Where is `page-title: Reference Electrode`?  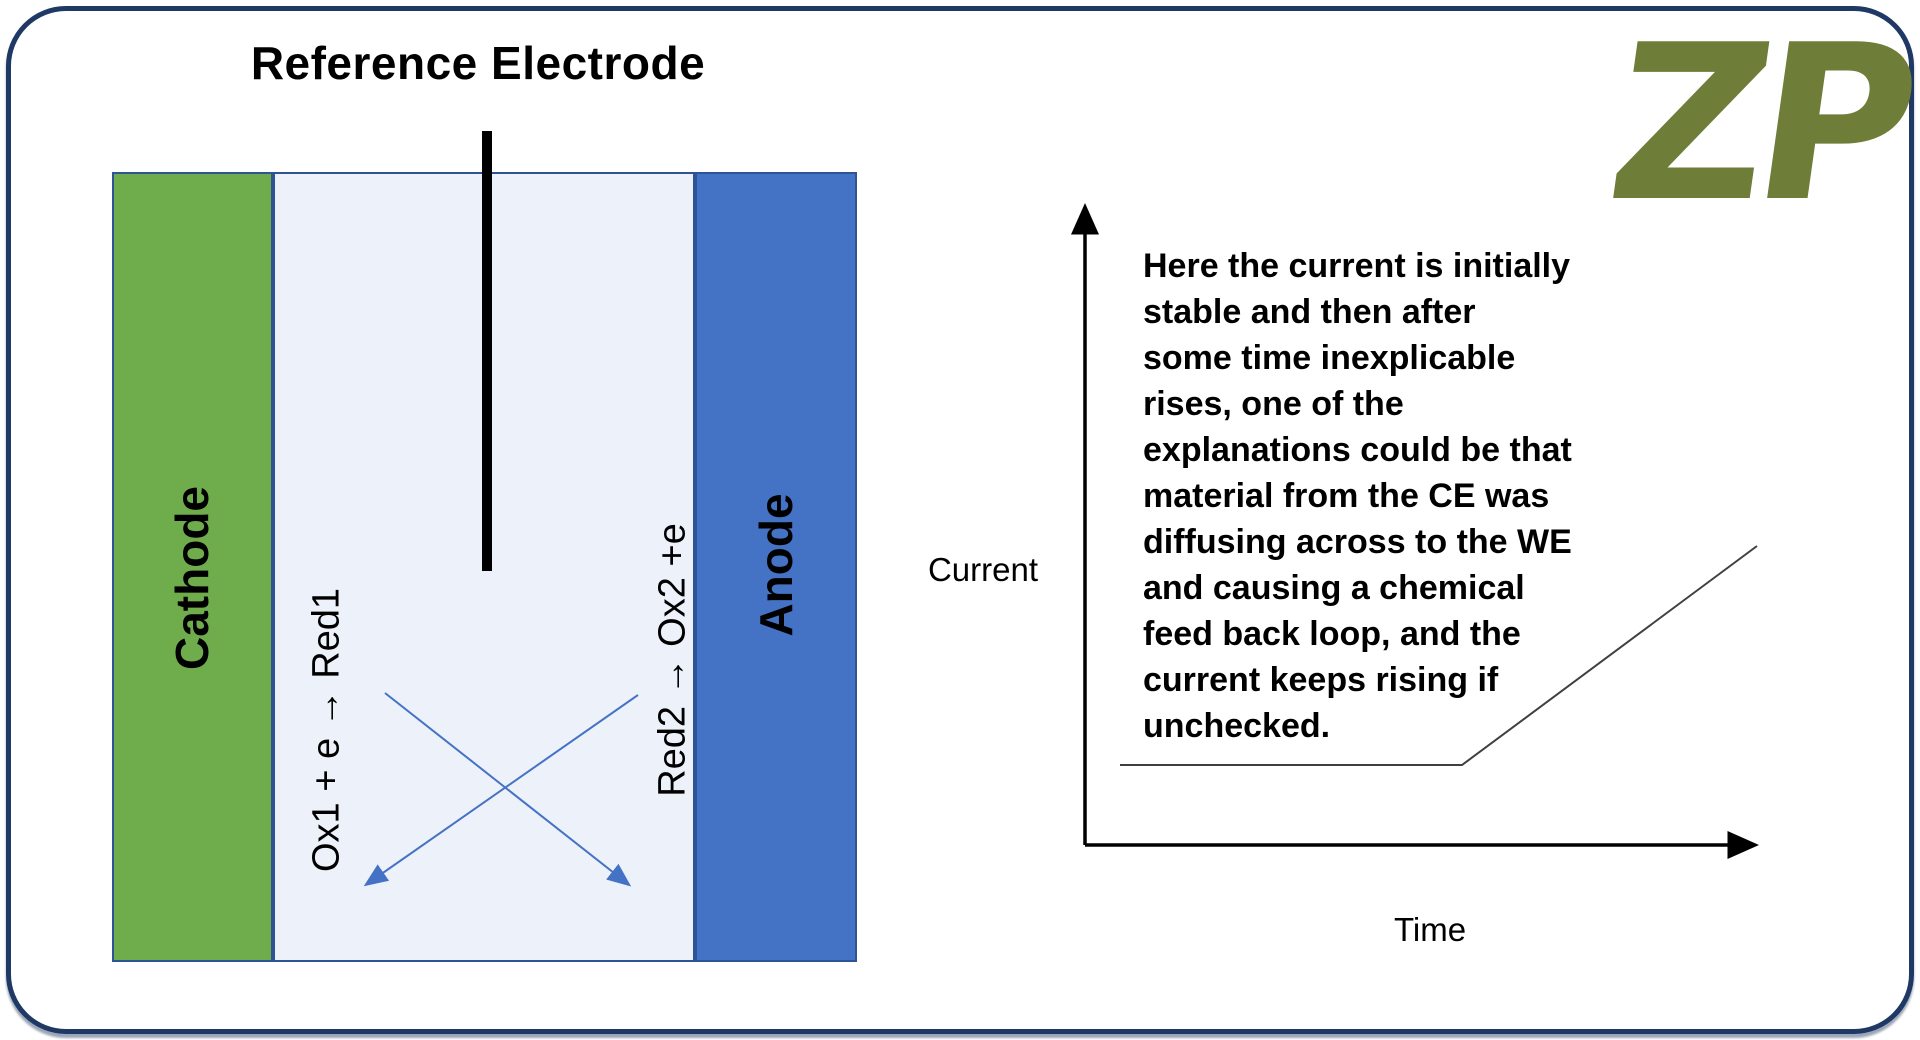 page-title: Reference Electrode is located at coordinates (478, 63).